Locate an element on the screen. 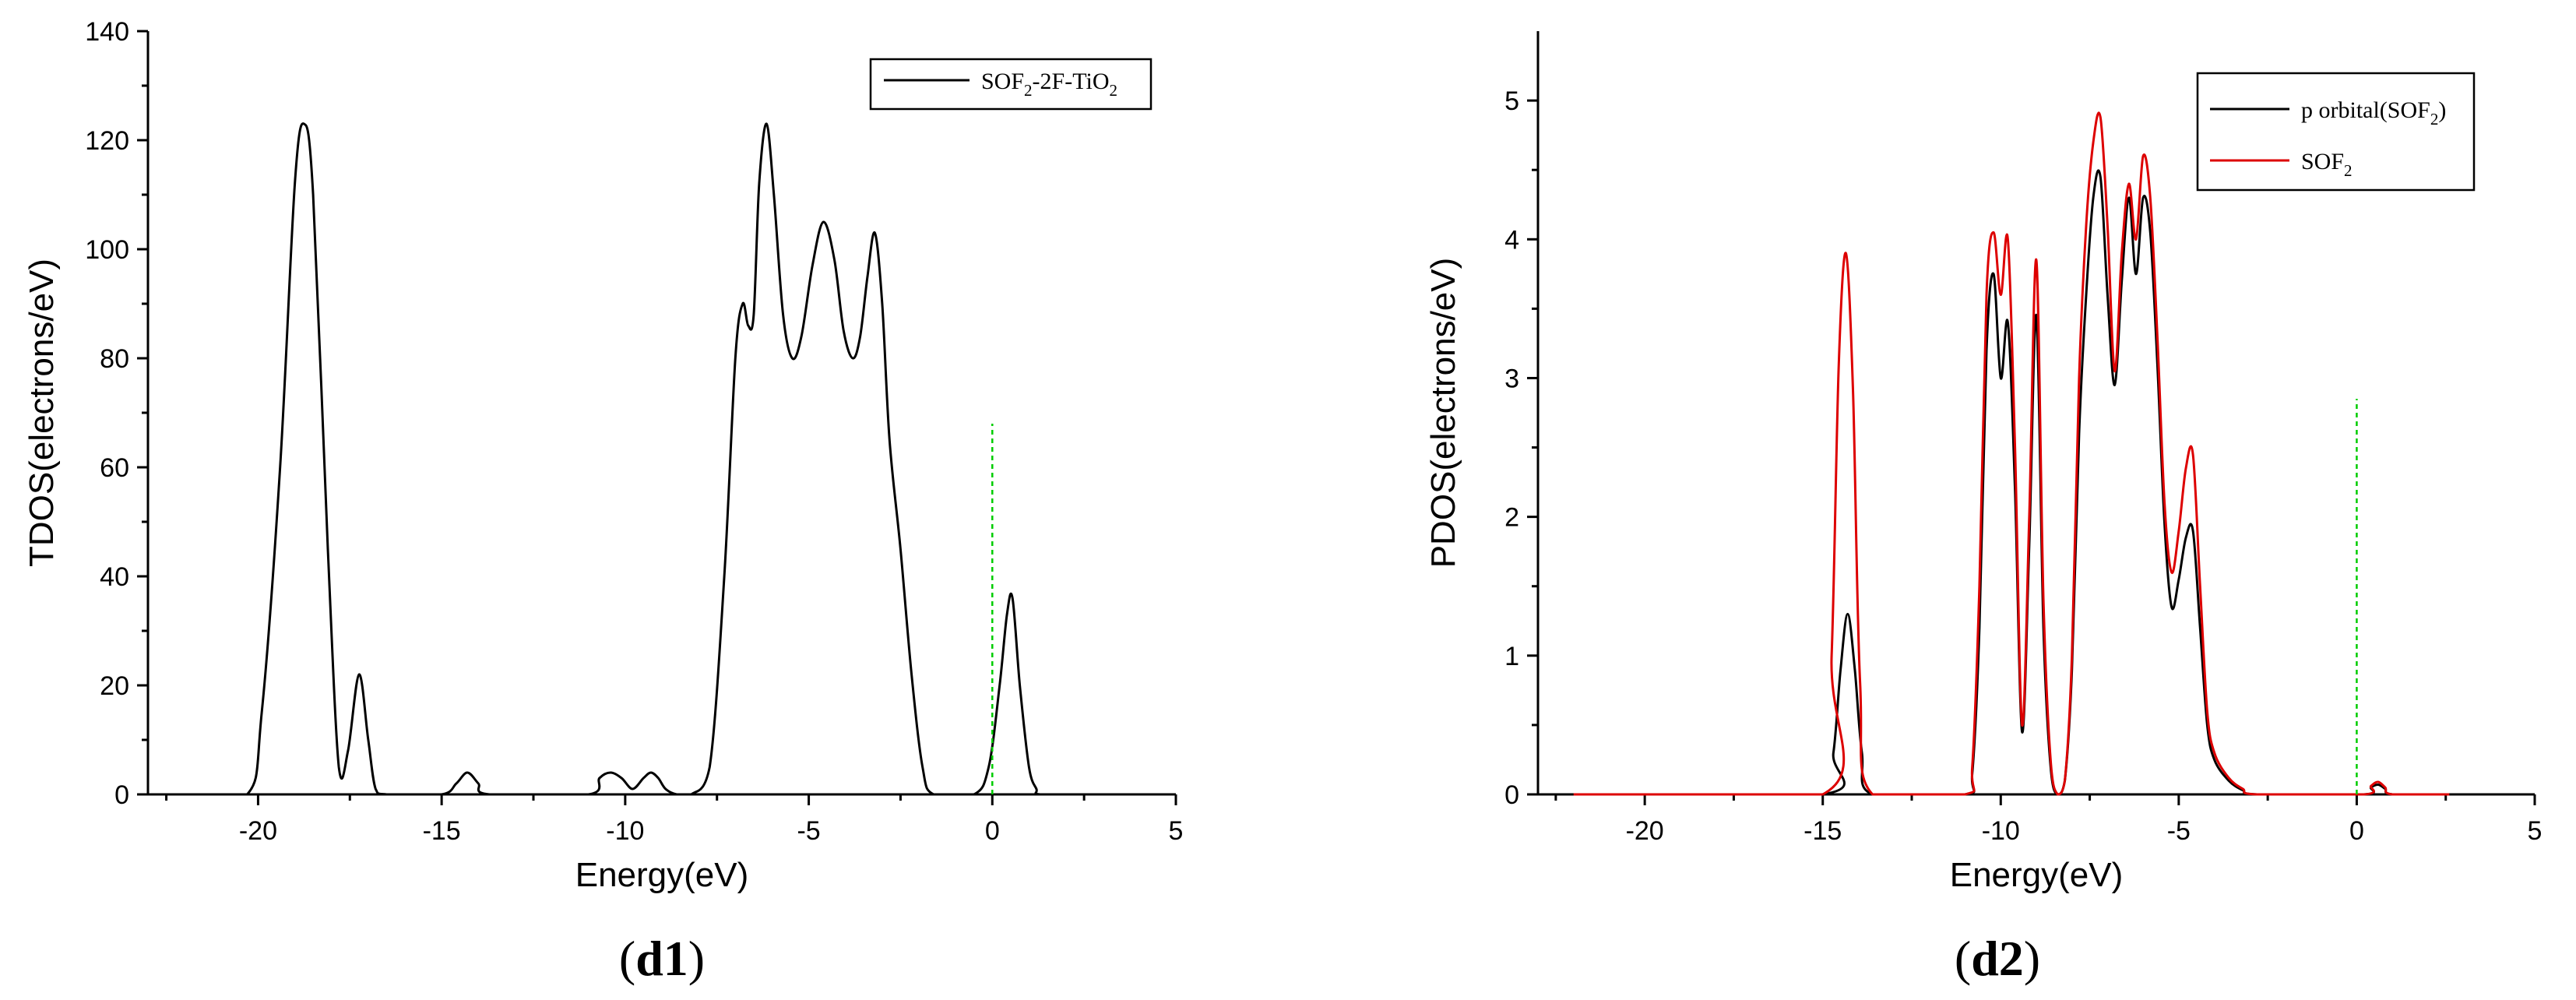 The width and height of the screenshot is (2576, 1000). d1-y-tick-label: 0 is located at coordinates (121, 795).